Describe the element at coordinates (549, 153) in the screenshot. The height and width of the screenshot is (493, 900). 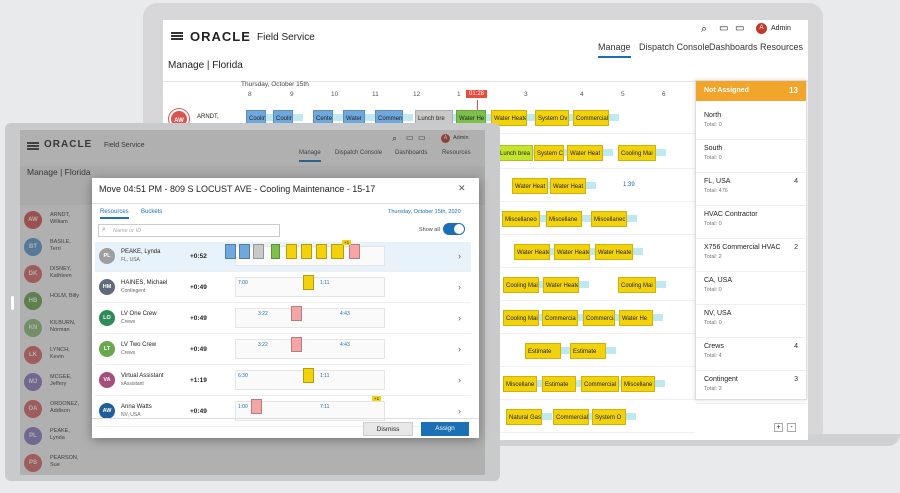
I see `activity-block: System C` at that location.